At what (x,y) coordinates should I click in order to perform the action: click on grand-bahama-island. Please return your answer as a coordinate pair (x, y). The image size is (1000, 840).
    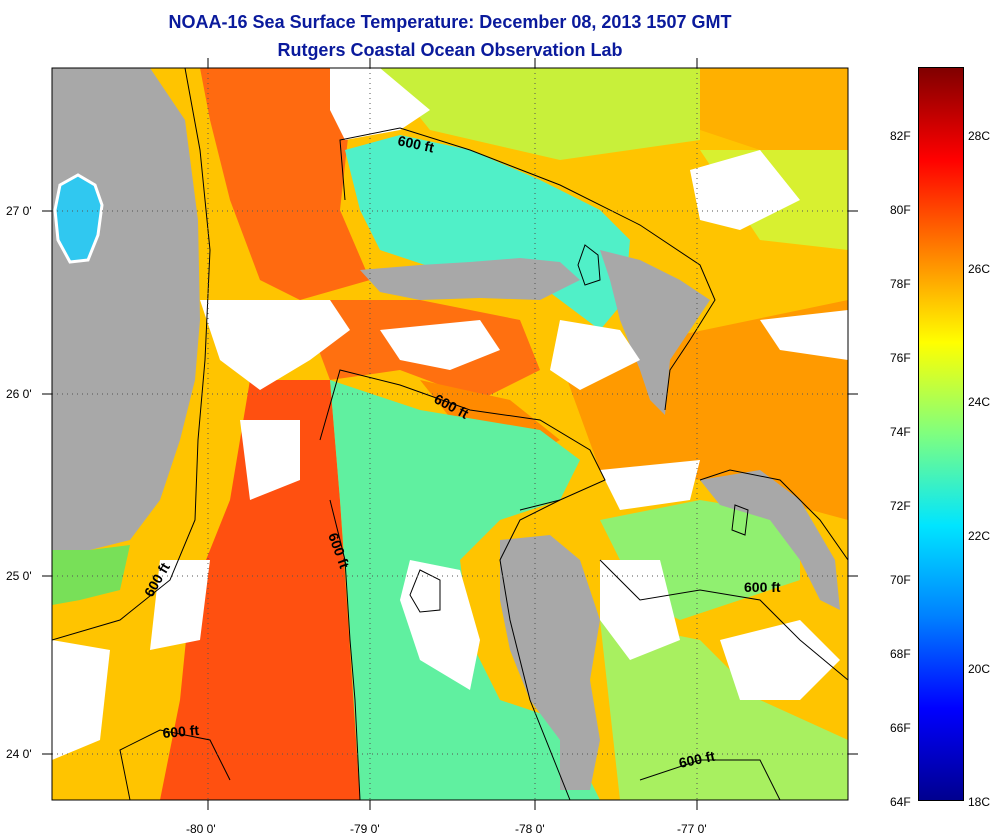
    Looking at the image, I should click on (470, 279).